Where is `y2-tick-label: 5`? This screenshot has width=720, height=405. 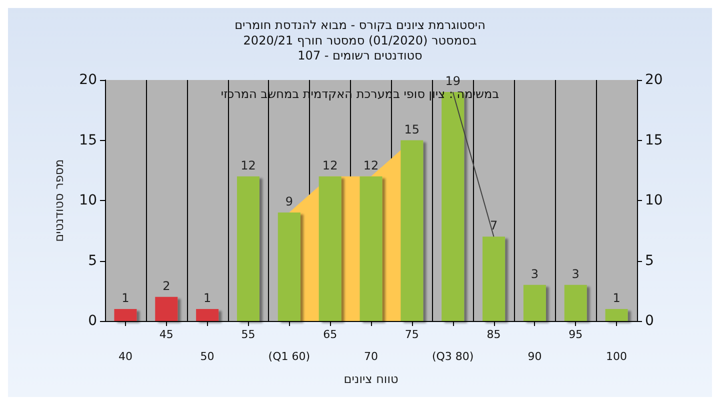
y2-tick-label: 5 is located at coordinates (649, 260).